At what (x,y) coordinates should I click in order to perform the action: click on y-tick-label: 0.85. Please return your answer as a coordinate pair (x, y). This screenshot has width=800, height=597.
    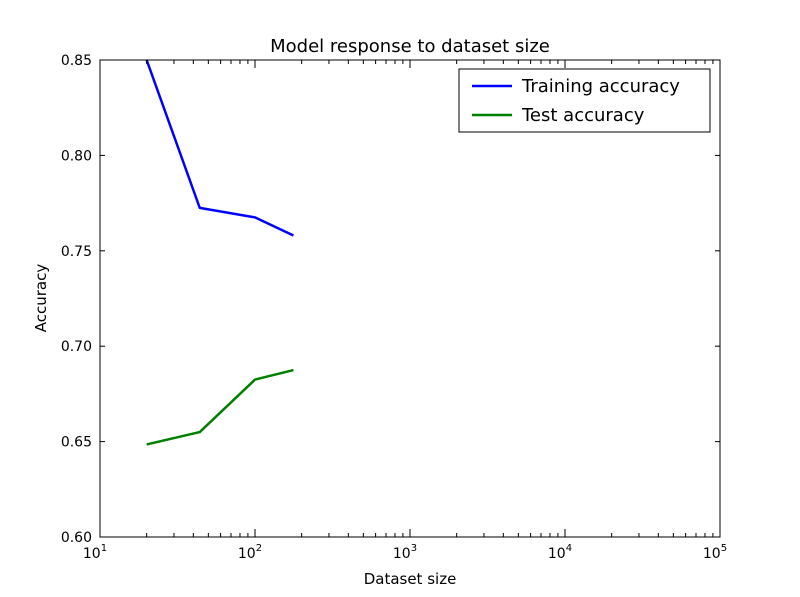
    Looking at the image, I should click on (76, 61).